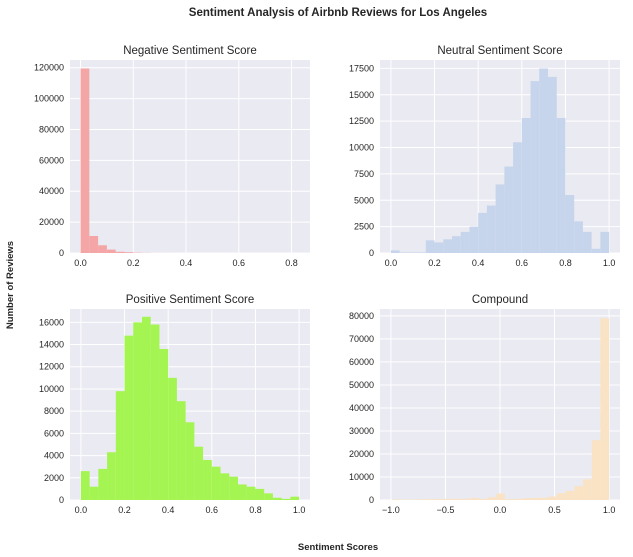  Describe the element at coordinates (499, 51) in the screenshot. I see `panel-title: Neutral Sentiment Score` at that location.